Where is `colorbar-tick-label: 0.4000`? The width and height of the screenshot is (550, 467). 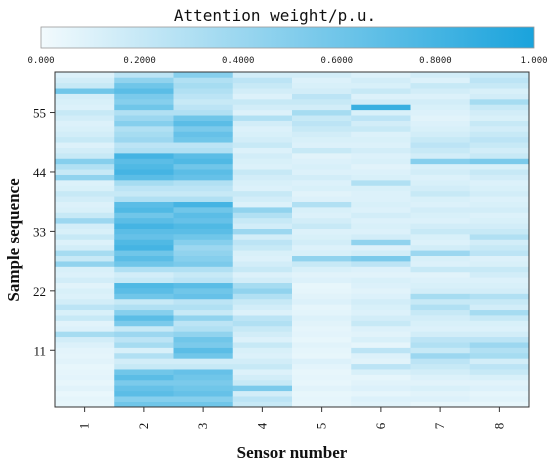
colorbar-tick-label: 0.4000 is located at coordinates (238, 61).